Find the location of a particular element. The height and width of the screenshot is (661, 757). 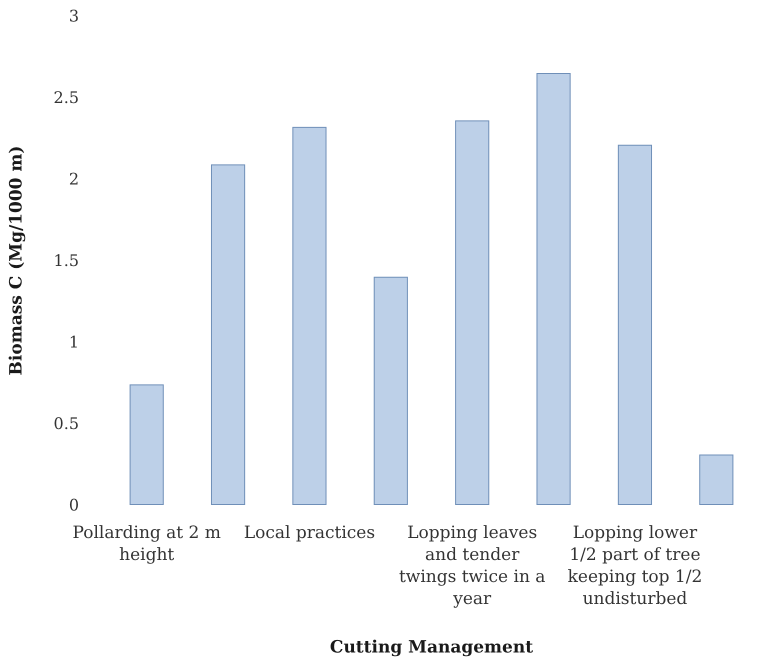

x-tick-label: Local practices is located at coordinates (310, 533).